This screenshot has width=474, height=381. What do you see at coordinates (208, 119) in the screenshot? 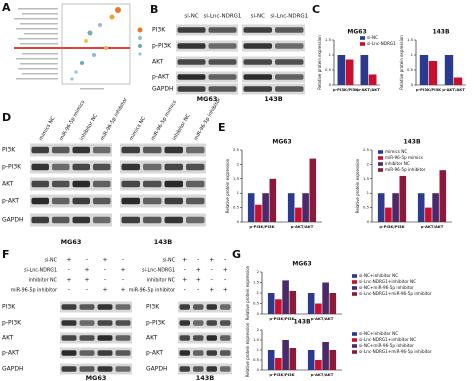
I see `lane-label: miR-96-5p inhibitor` at bounding box center [208, 119].